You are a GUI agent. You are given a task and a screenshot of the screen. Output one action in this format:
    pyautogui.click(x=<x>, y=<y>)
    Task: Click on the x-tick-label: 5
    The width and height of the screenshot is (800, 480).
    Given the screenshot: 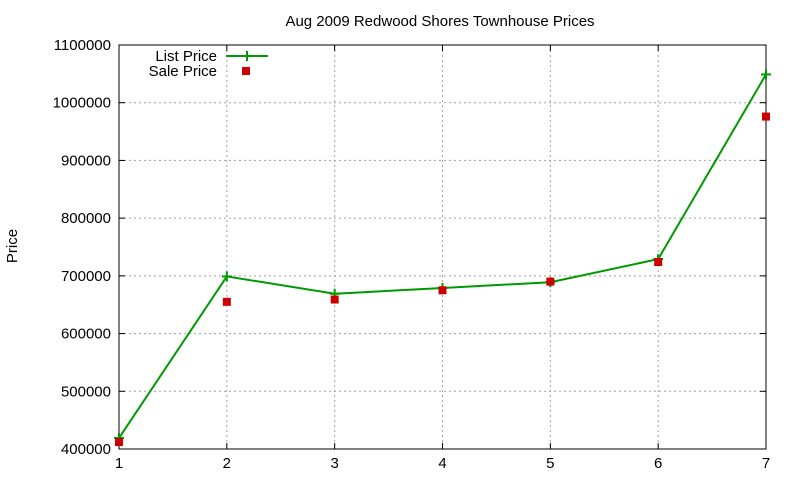 What is the action you would take?
    pyautogui.click(x=550, y=463)
    